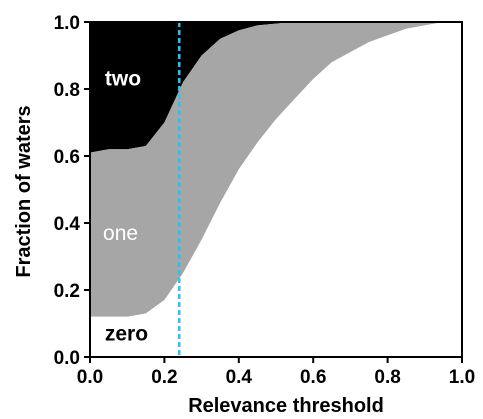 Image resolution: width=483 pixels, height=419 pixels. Describe the element at coordinates (90, 377) in the screenshot. I see `x-tick-label: 0.0` at that location.